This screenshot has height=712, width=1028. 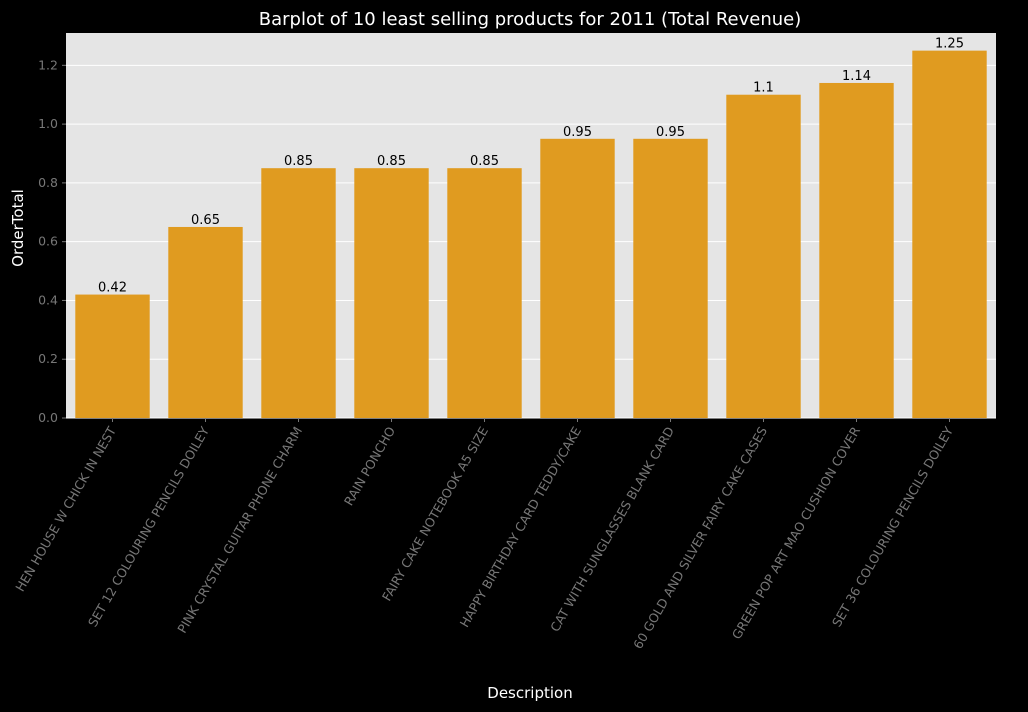 I want to click on y-axis-ticks: 0.0 0.2 0.4 0.6 0.8 1.0 1.2, so click(x=52, y=241).